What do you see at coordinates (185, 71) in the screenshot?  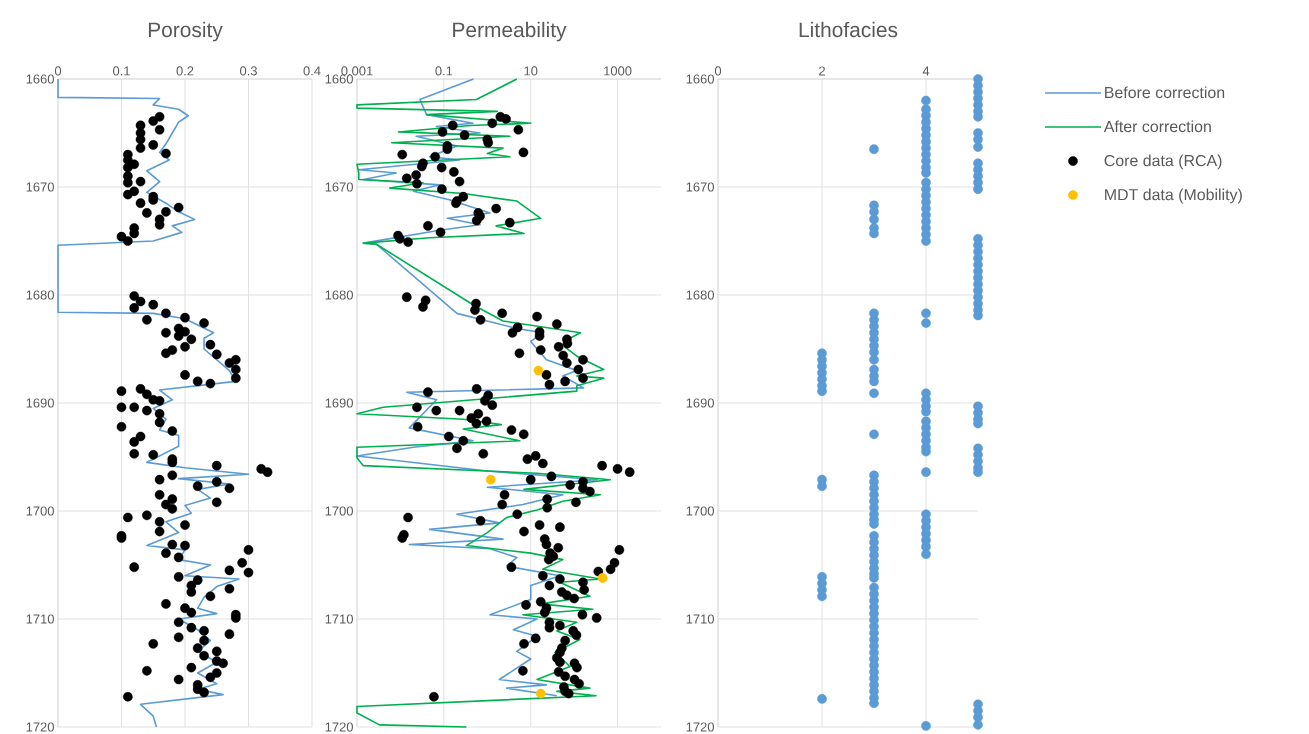 I see `x-tick-label: 0.2` at bounding box center [185, 71].